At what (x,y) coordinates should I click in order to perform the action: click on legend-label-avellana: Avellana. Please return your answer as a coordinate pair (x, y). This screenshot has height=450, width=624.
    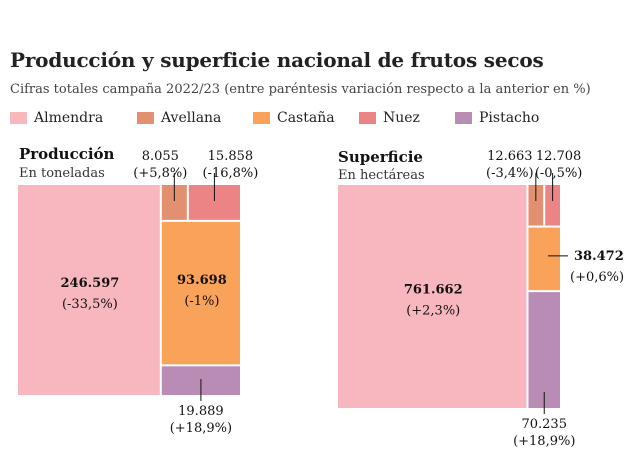
    Looking at the image, I should click on (191, 118).